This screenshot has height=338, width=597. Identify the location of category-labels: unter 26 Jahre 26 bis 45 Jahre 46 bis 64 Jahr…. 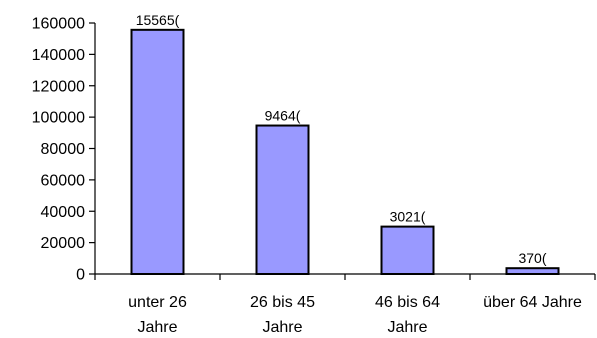
(355, 315).